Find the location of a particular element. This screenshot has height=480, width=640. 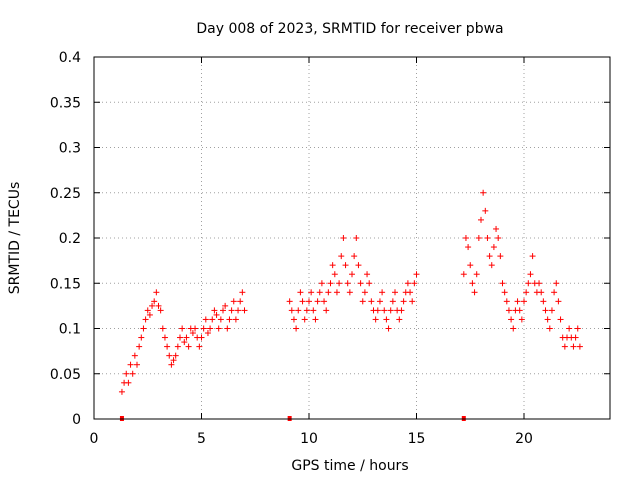

x-tick-label: 15 is located at coordinates (417, 439).